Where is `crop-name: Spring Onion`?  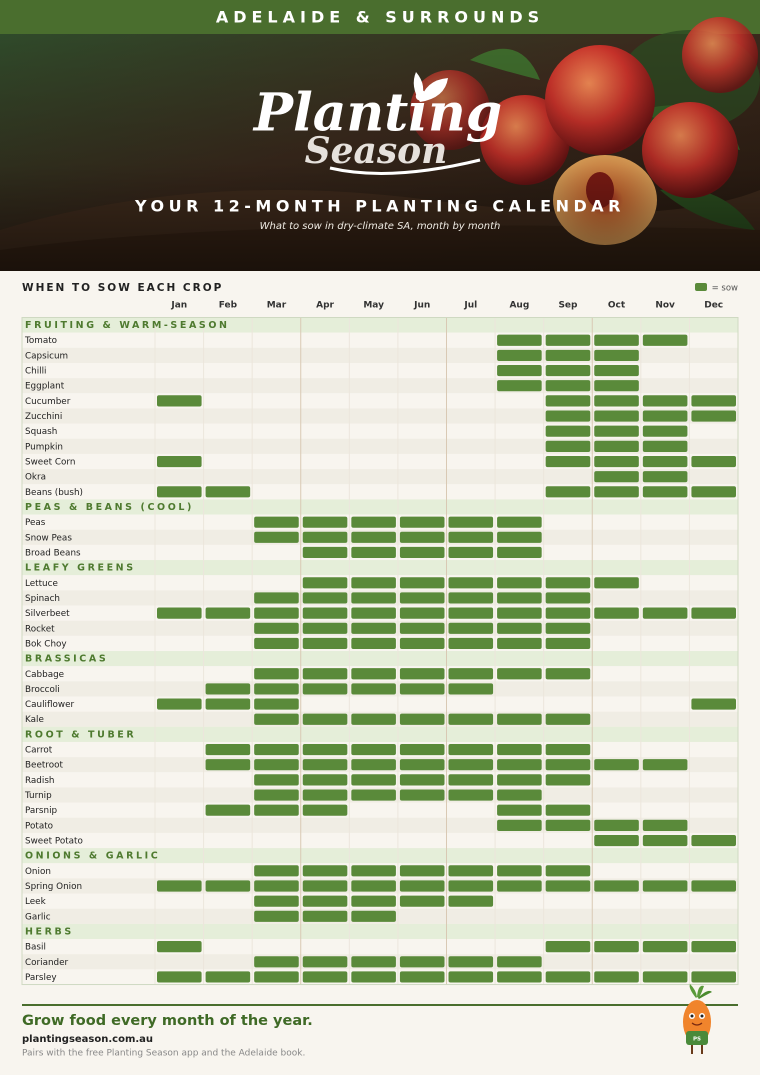 crop-name: Spring Onion is located at coordinates (53, 887).